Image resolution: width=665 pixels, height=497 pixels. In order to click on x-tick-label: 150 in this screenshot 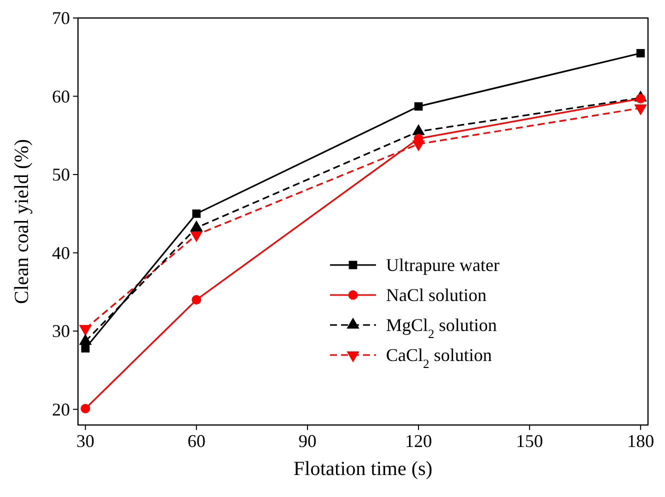, I will do `click(530, 441)`.